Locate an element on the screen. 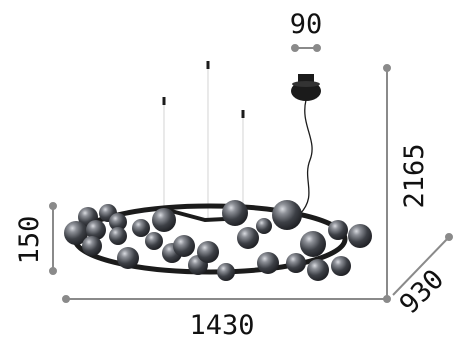 The height and width of the screenshot is (340, 459). suspension-cables is located at coordinates (203, 143).